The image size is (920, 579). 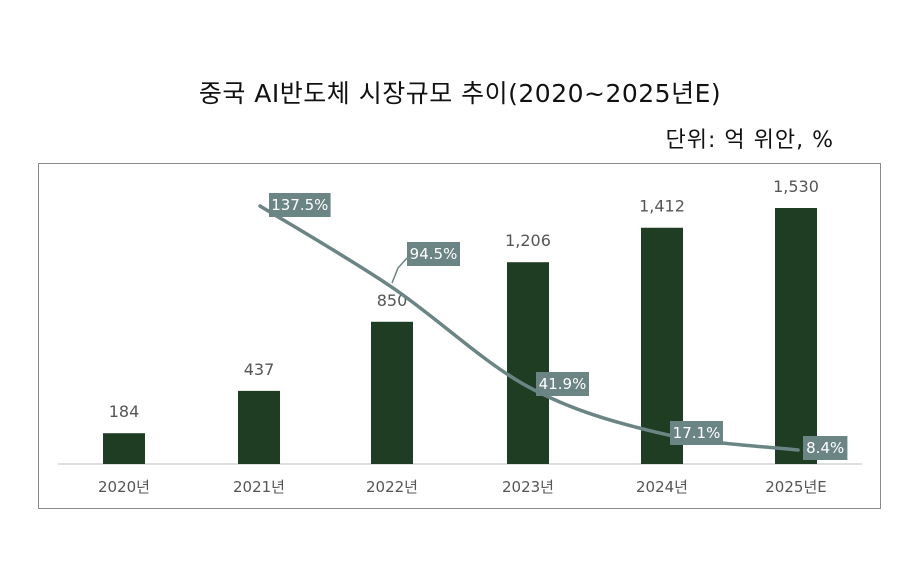 I want to click on growth-label-3: 41.9%, so click(x=563, y=384).